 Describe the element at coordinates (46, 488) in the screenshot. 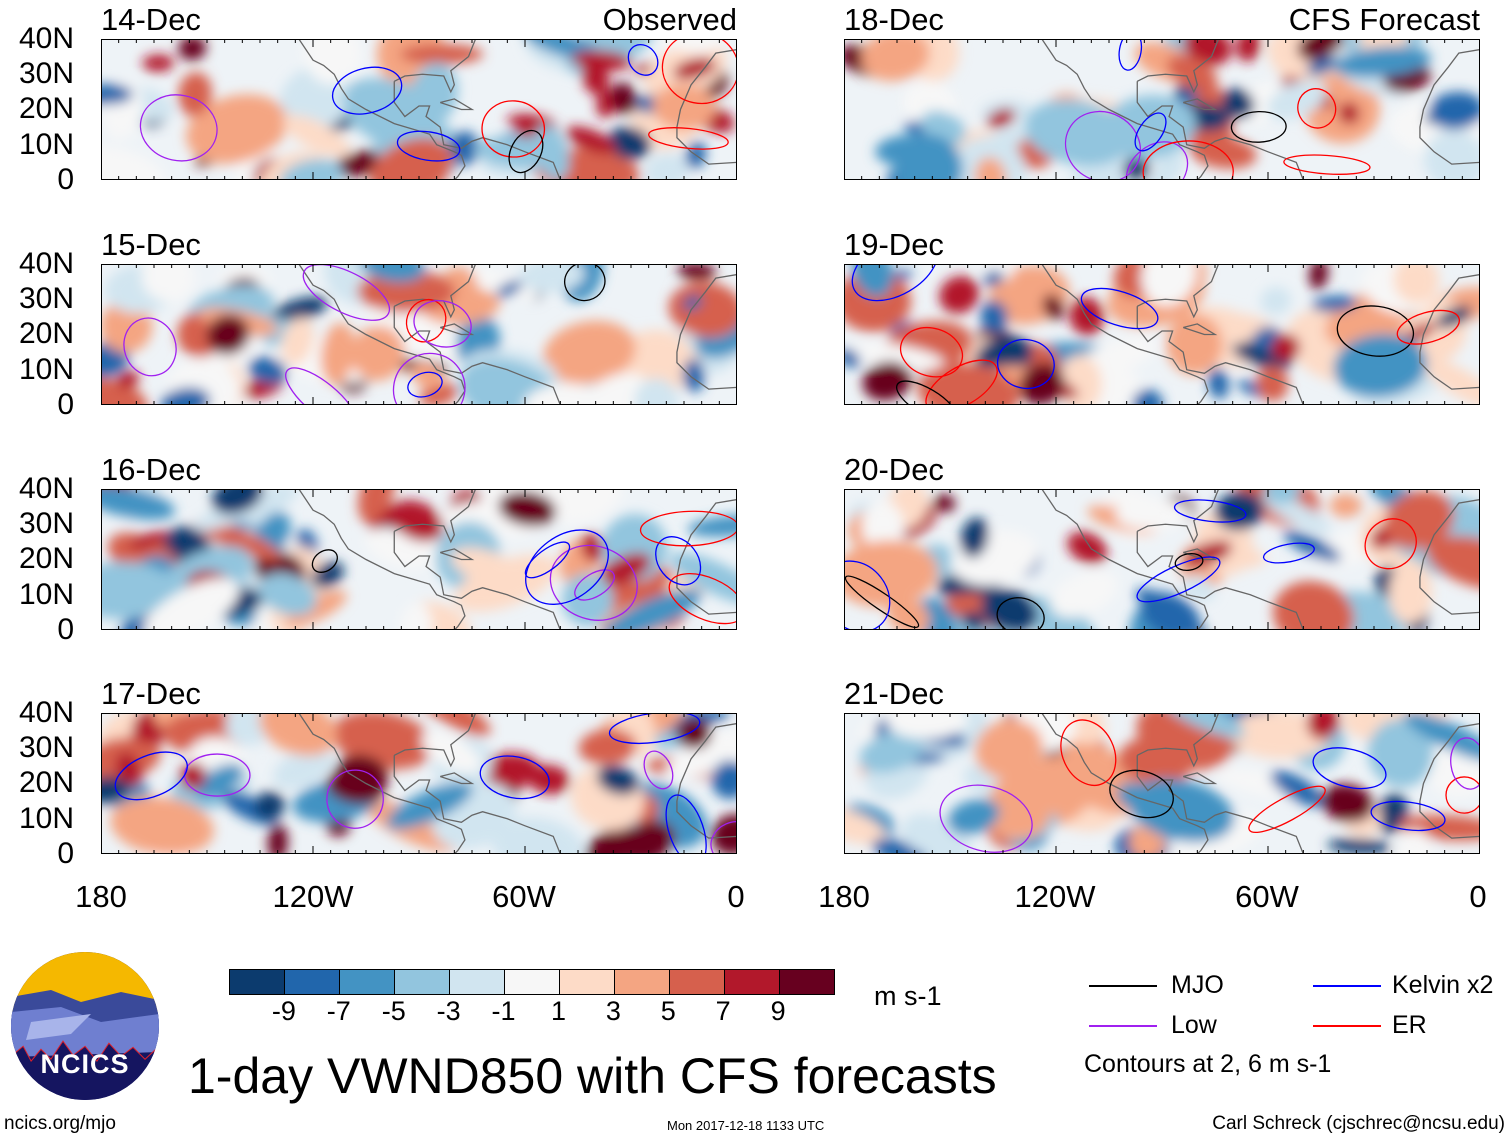

I see `lat-label: 40N` at that location.